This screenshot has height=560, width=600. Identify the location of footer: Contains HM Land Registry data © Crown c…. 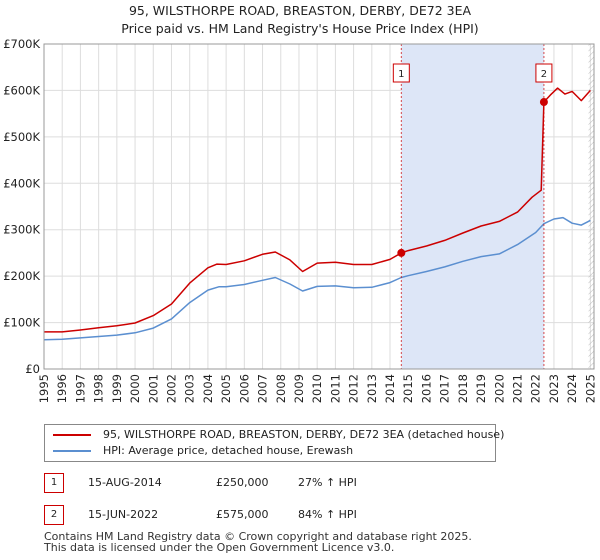
(258, 542).